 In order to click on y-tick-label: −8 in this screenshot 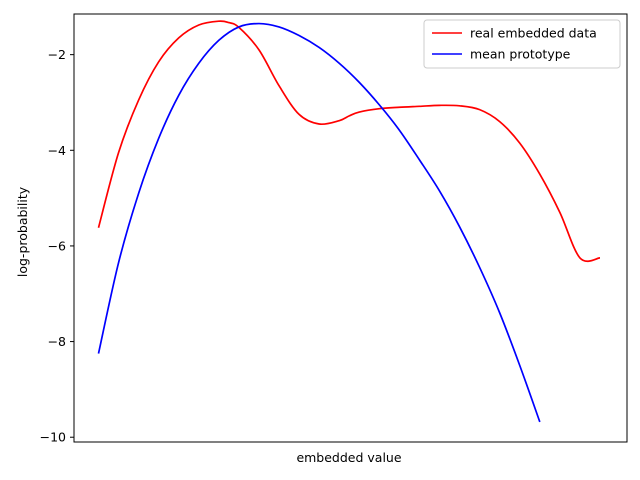, I will do `click(57, 341)`.